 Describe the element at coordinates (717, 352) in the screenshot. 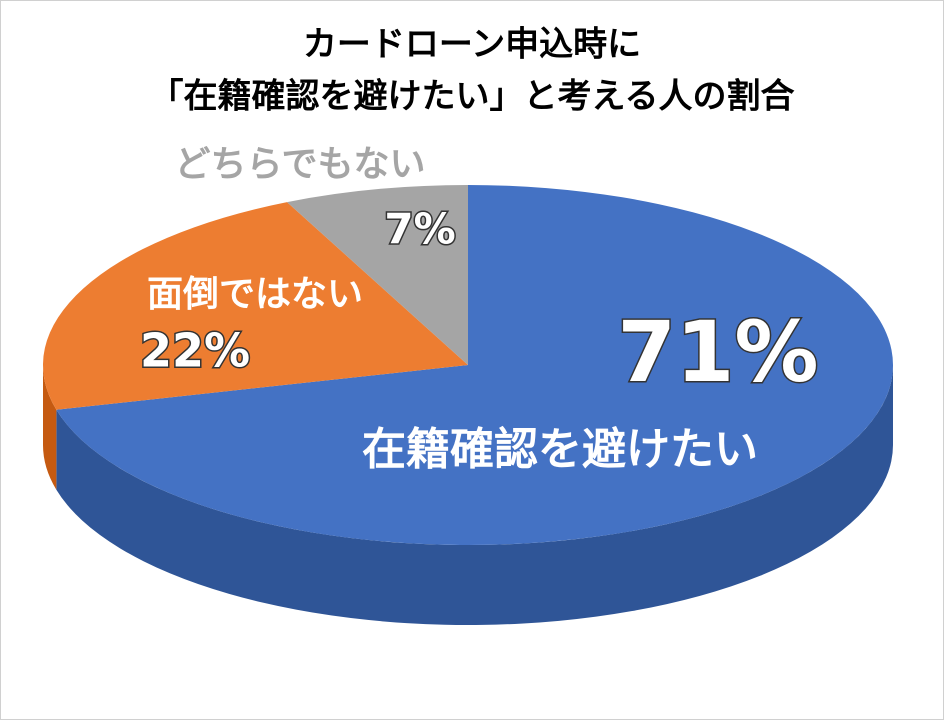

I see `value-label: 71%` at that location.